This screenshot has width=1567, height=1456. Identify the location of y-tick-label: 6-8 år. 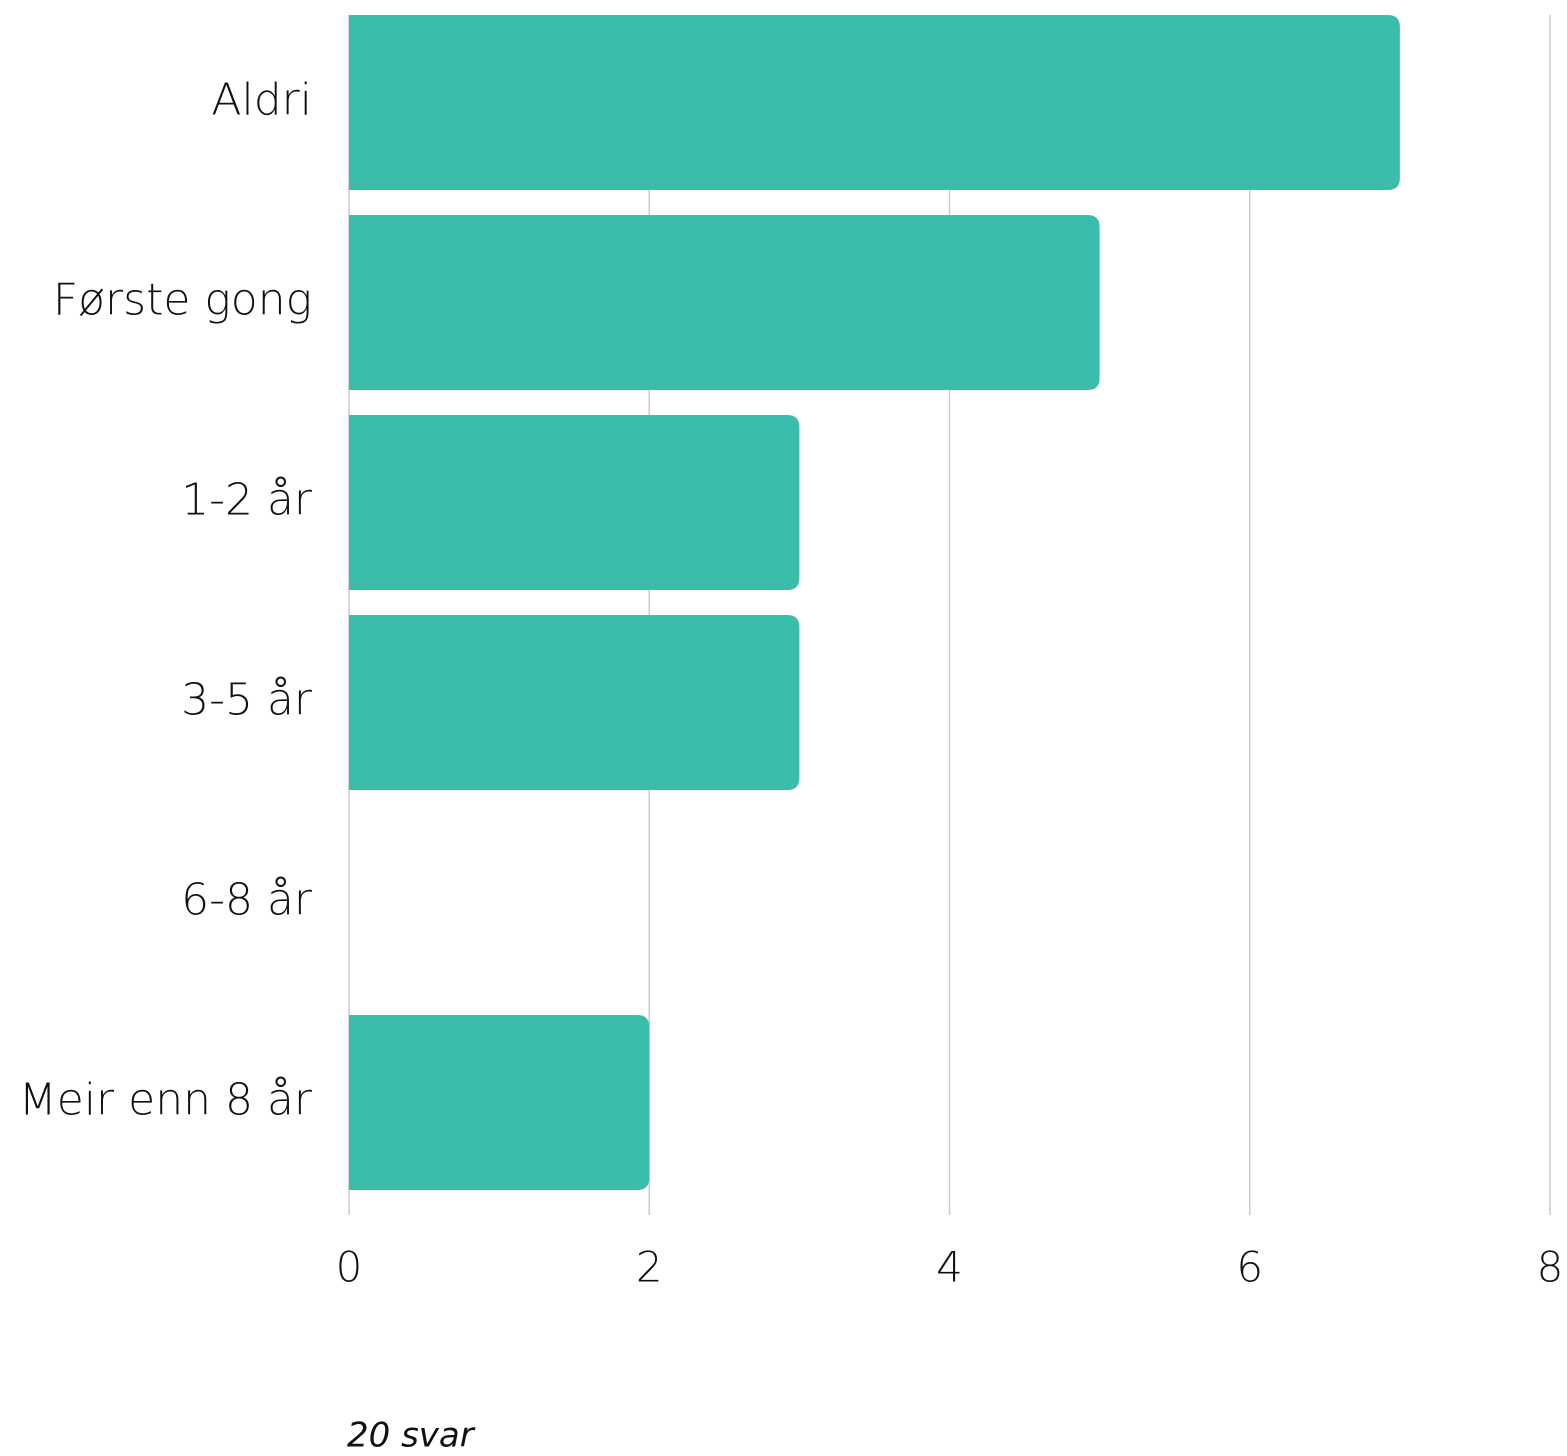
(247, 900).